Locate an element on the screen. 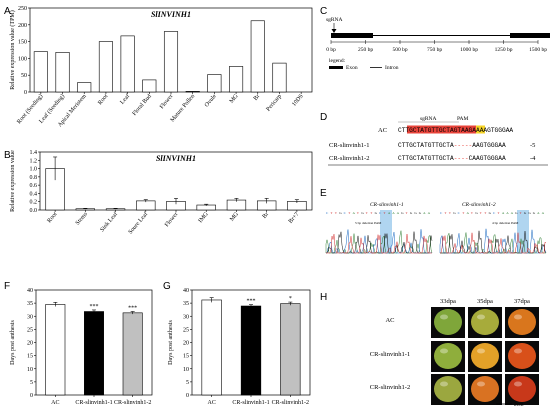 The height and width of the screenshot is (412, 550). y-tick-label: 30 is located at coordinates (186, 317).